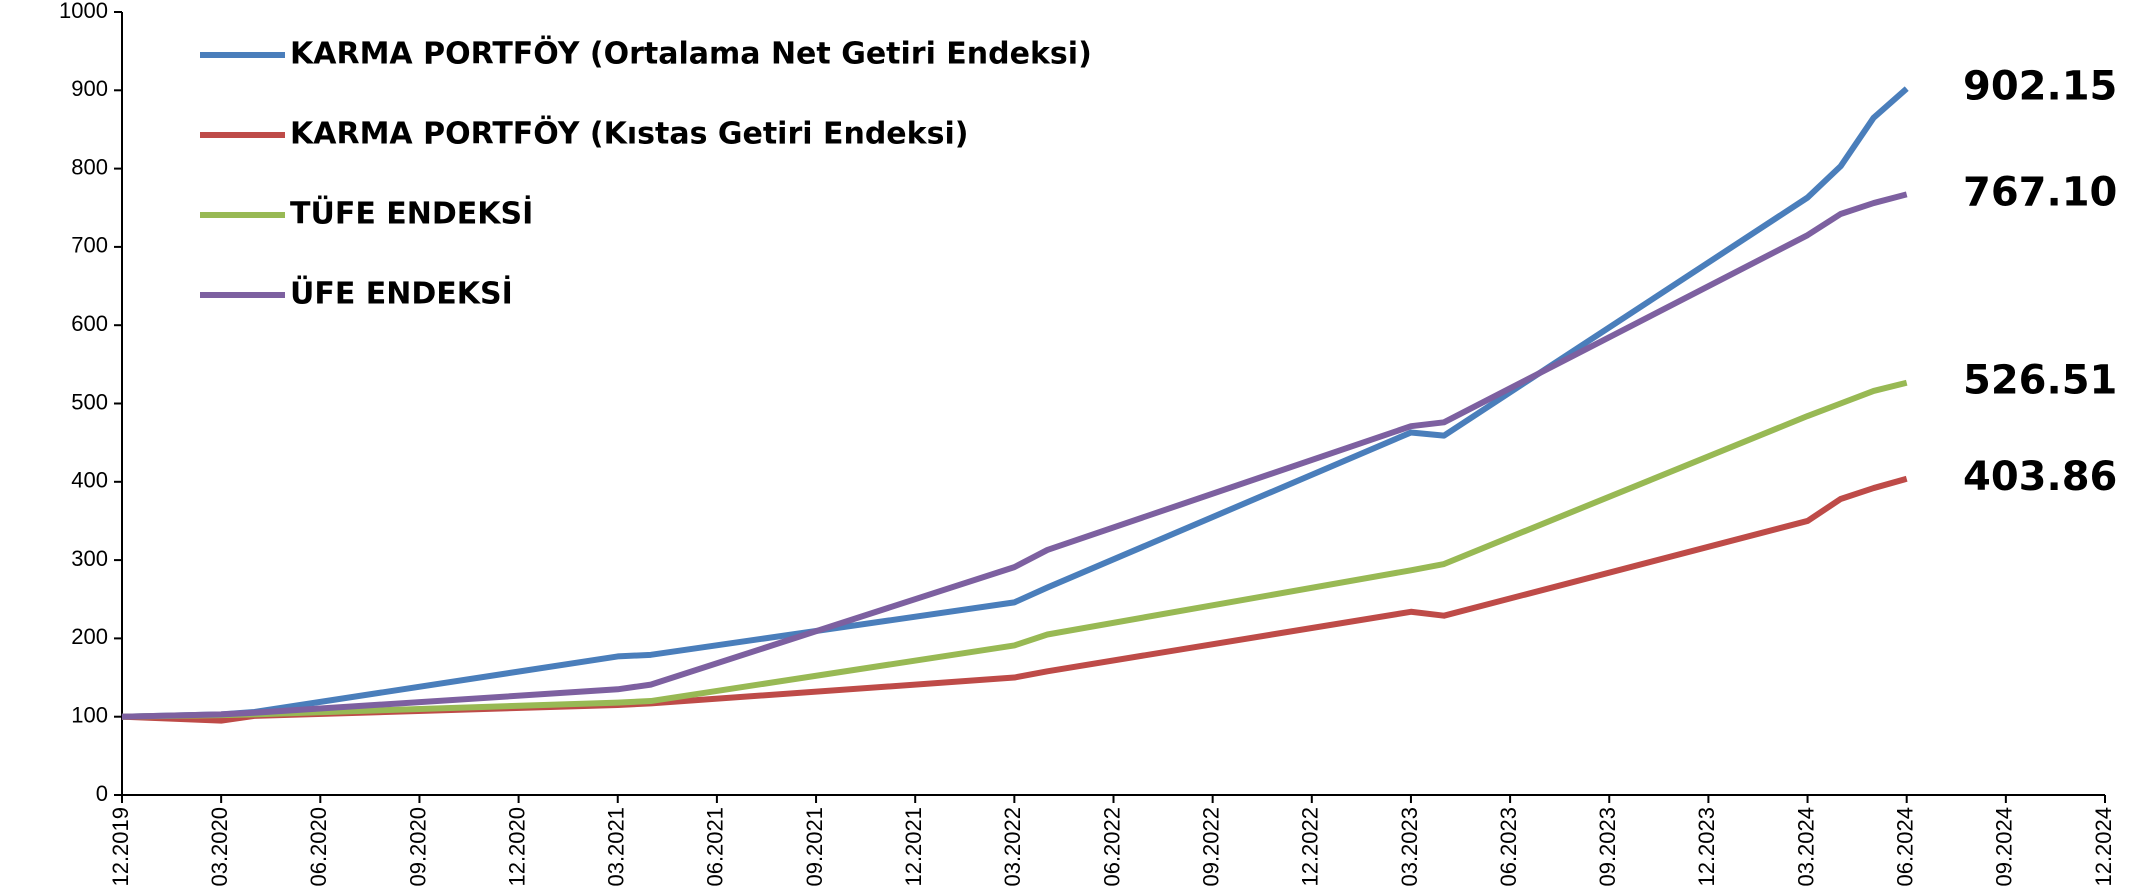  What do you see at coordinates (89, 401) in the screenshot?
I see `y-tick-label: 500` at bounding box center [89, 401].